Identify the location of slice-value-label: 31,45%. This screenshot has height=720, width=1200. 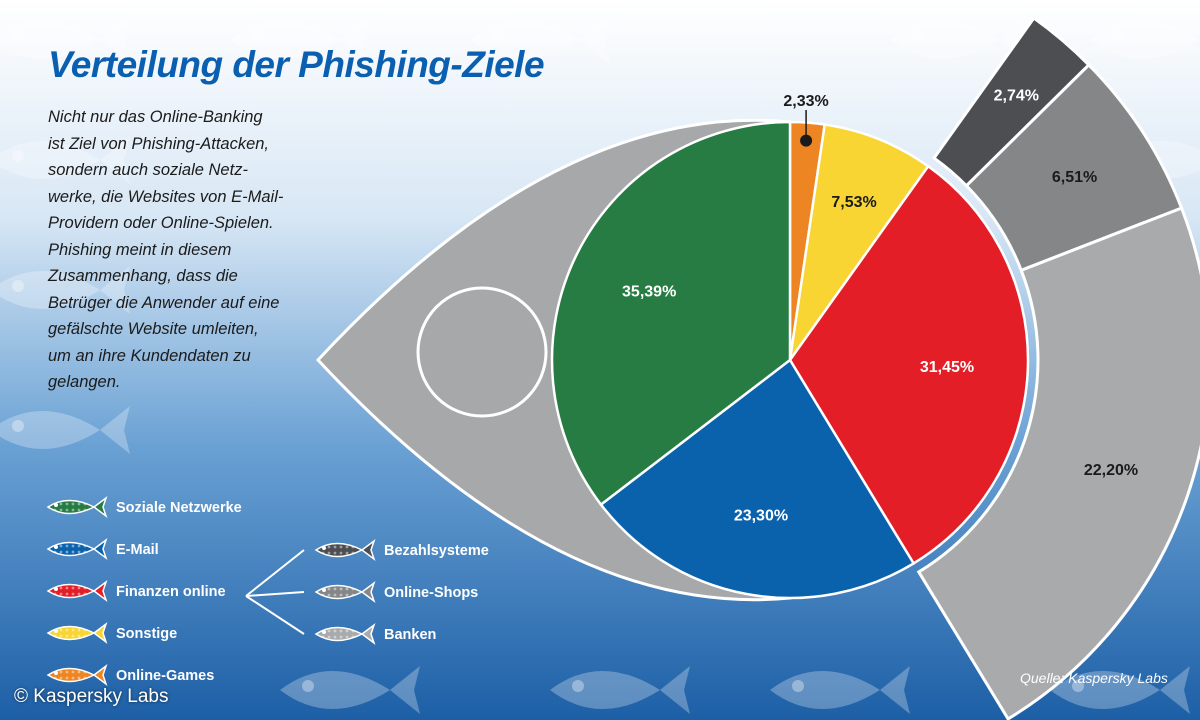
(947, 367).